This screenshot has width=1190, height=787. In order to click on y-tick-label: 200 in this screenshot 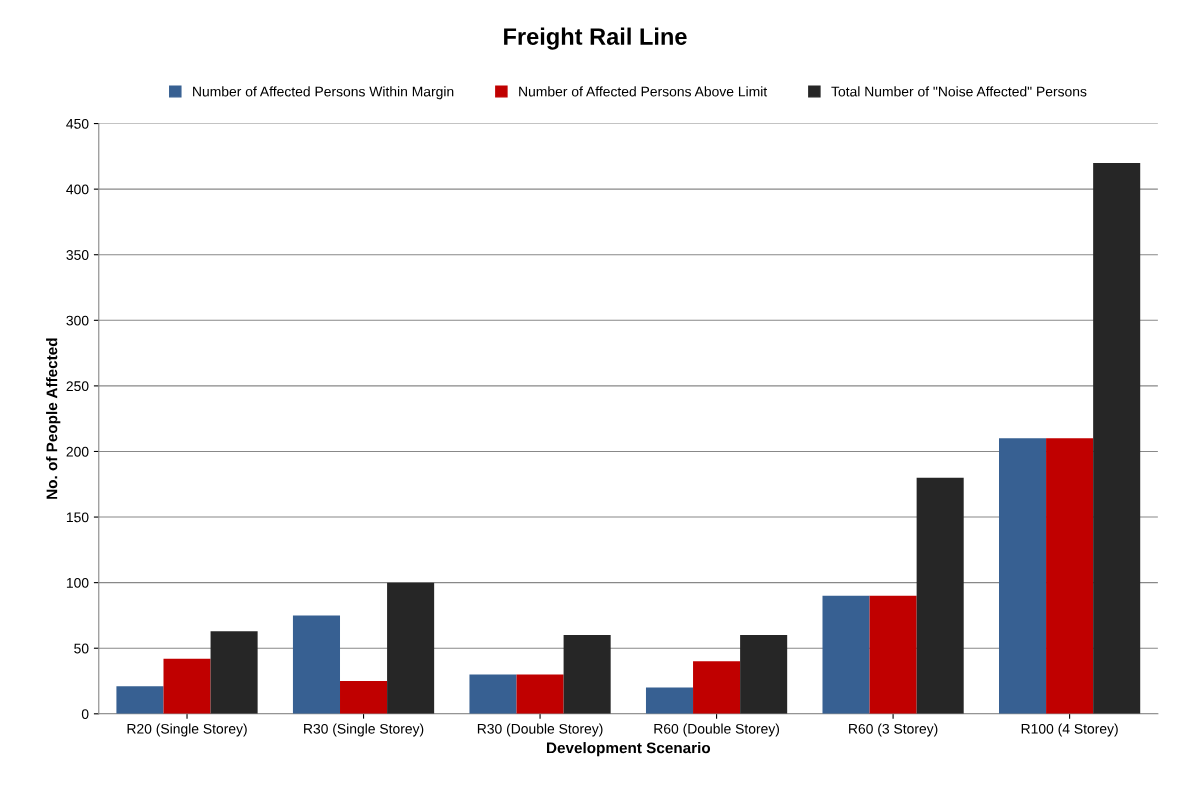, I will do `click(77, 451)`.